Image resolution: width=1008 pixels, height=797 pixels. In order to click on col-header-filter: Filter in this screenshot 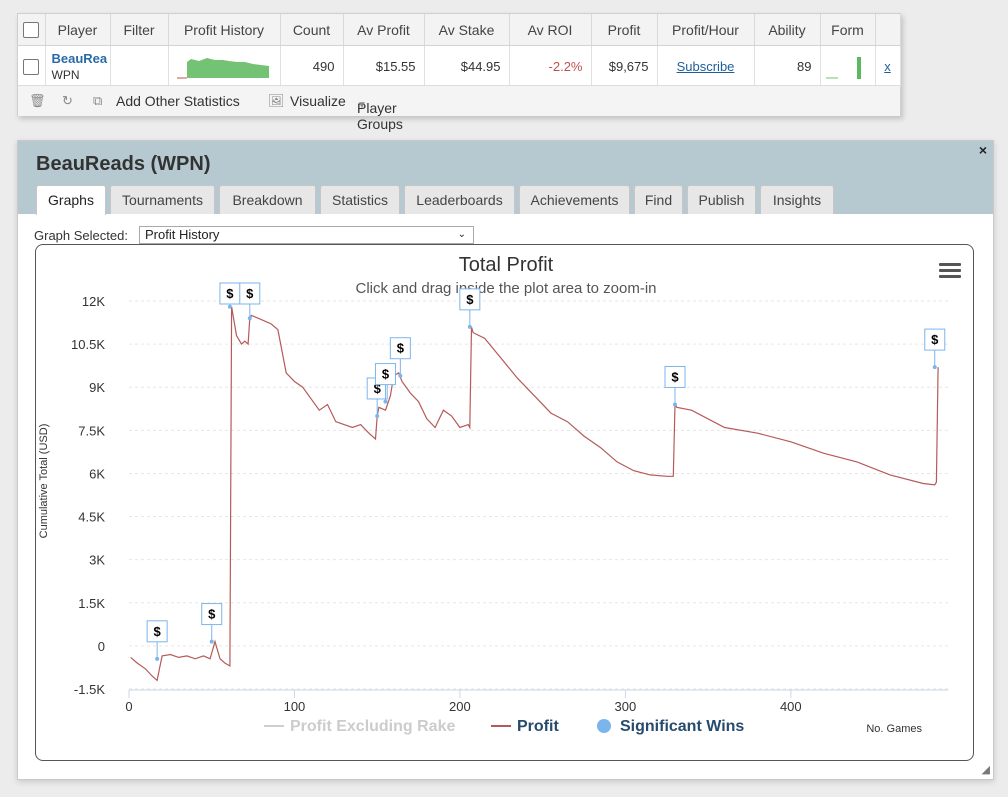, I will do `click(139, 30)`.